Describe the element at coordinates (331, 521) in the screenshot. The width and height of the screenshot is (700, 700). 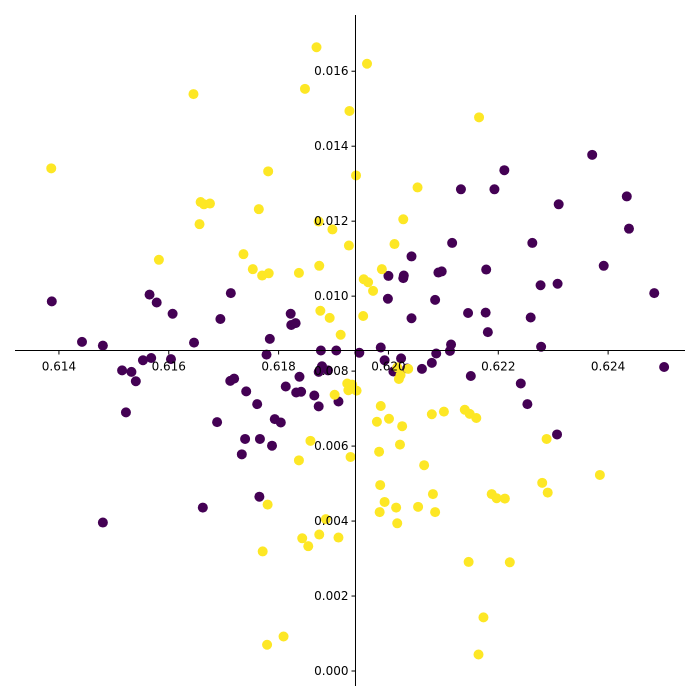
I see `y-tick-label: 0.004` at that location.